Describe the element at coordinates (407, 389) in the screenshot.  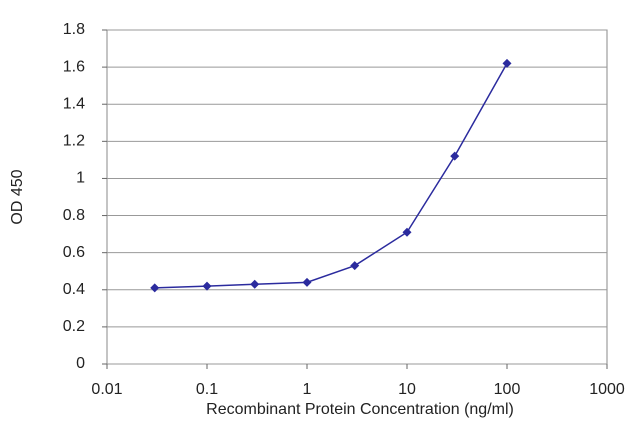
I see `x-tick-label: 10` at that location.